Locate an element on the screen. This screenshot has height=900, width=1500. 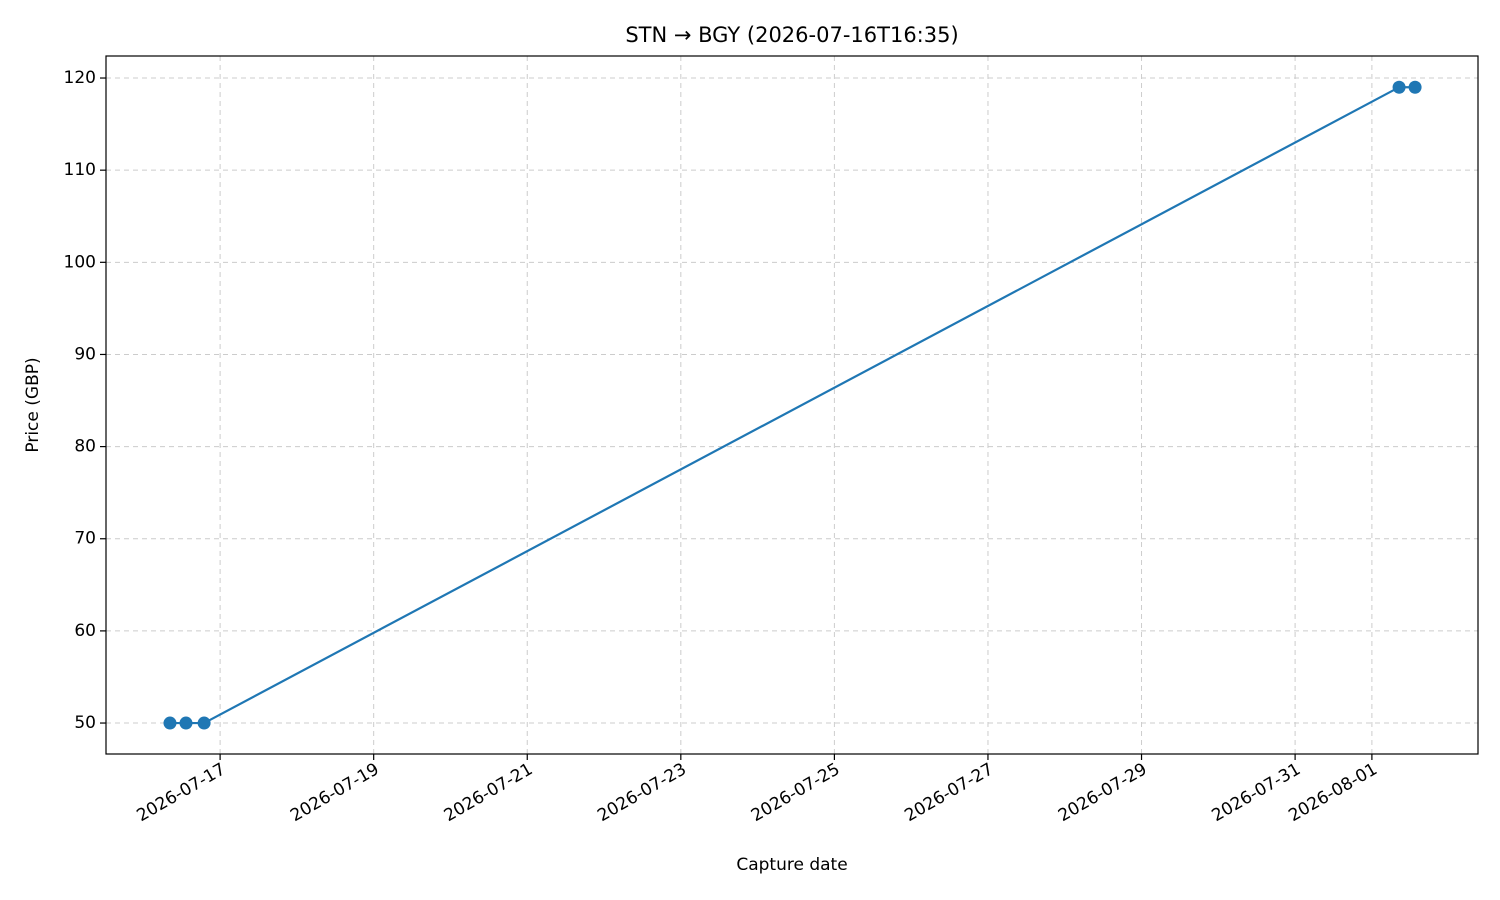
x-tick-label: 2026-07-29 is located at coordinates (1103, 792).